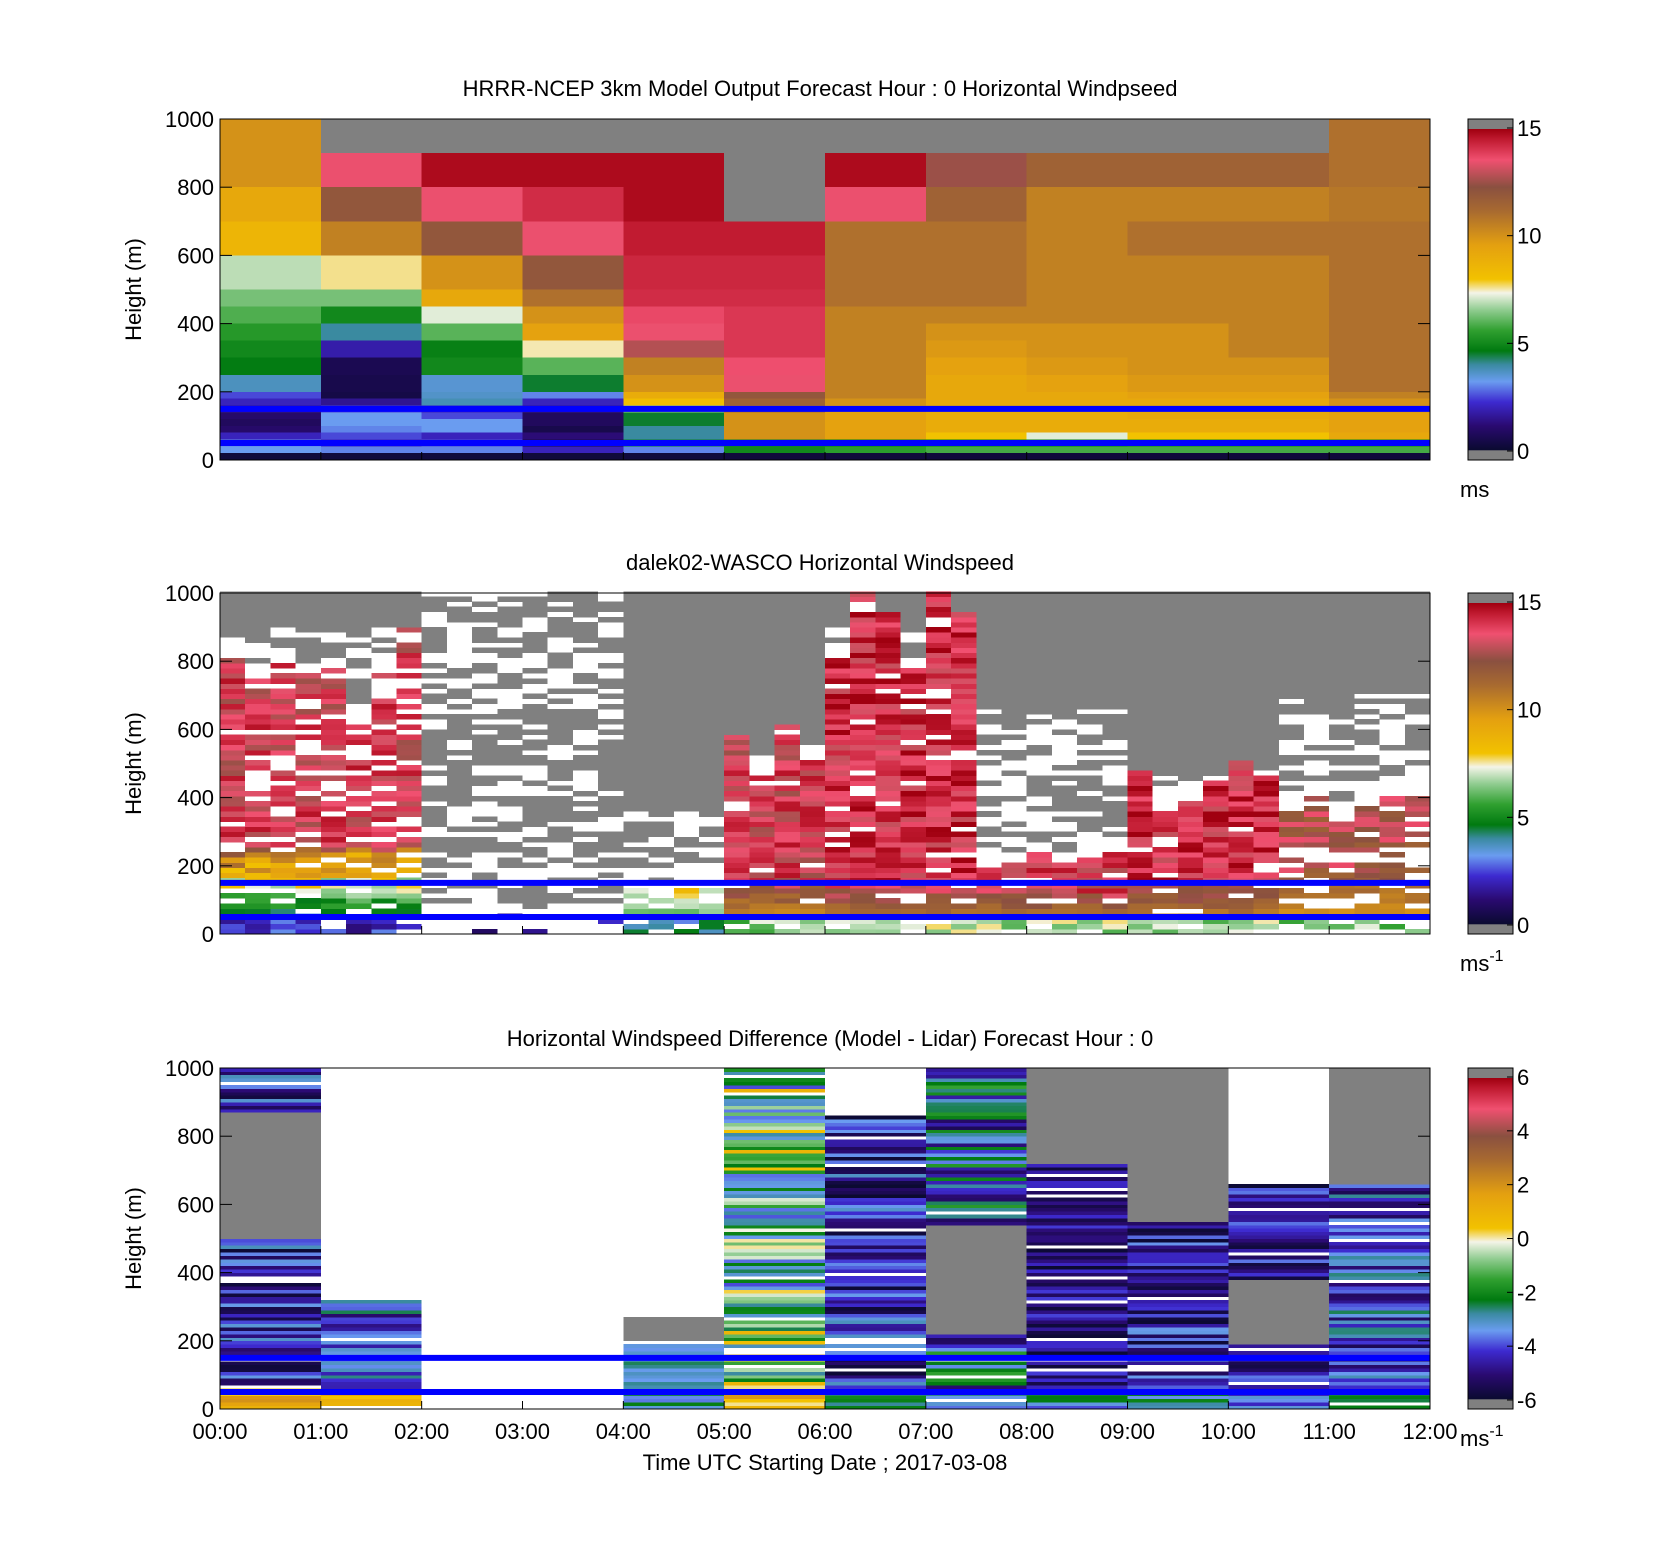  Describe the element at coordinates (1496, 956) in the screenshot. I see `colorbar-unit-superscript: -1` at that location.